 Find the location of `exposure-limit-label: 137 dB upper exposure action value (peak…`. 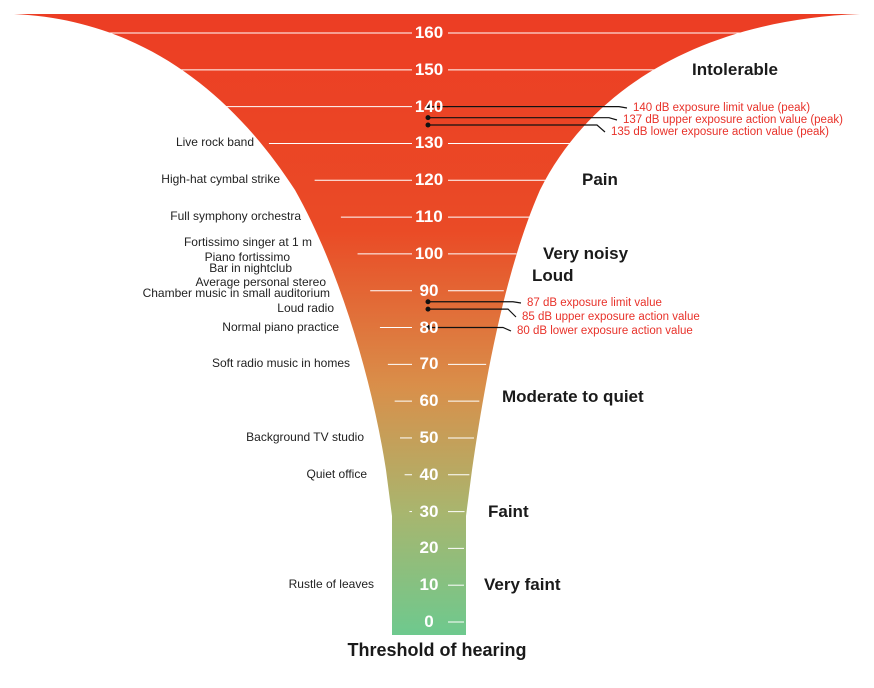

exposure-limit-label: 137 dB upper exposure action value (peak… is located at coordinates (733, 120).